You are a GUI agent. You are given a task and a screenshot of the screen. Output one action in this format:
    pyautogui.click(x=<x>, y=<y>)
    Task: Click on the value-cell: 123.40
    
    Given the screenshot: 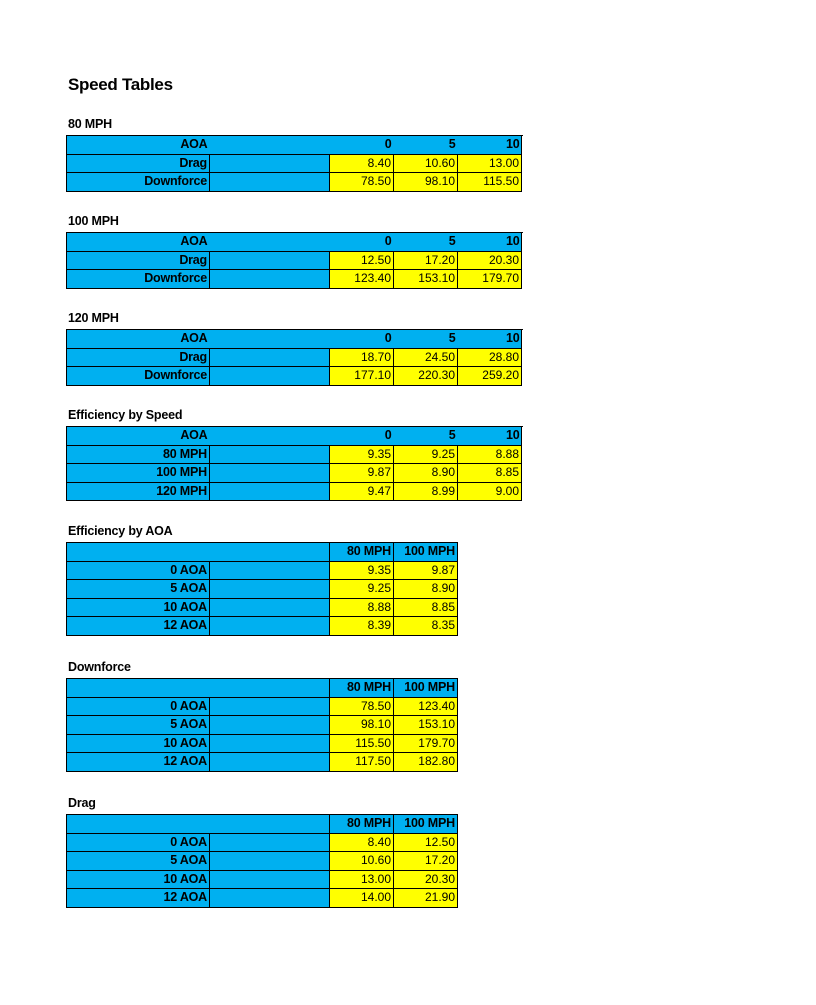 What is the action you would take?
    pyautogui.click(x=425, y=706)
    